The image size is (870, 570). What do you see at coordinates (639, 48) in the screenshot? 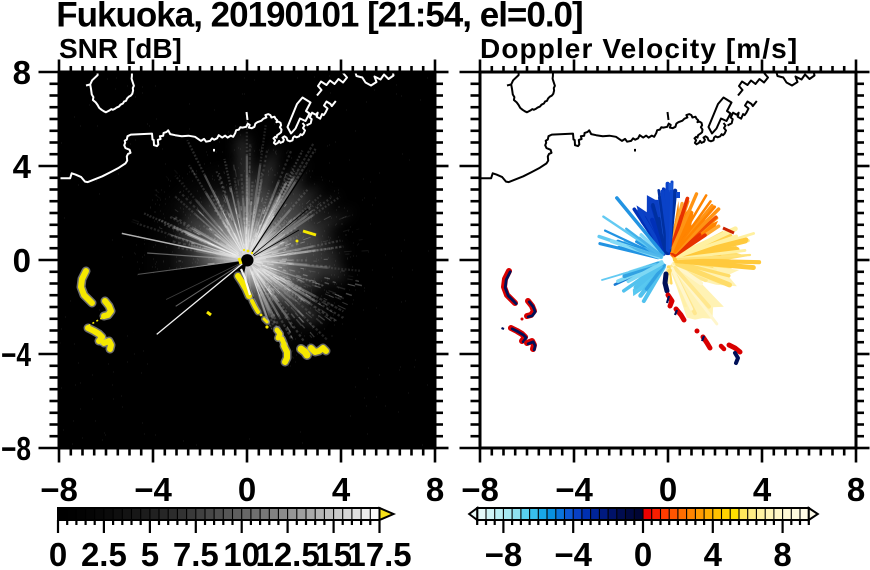
I see `svg-text: Doppler Velocity [m/s]` at bounding box center [639, 48].